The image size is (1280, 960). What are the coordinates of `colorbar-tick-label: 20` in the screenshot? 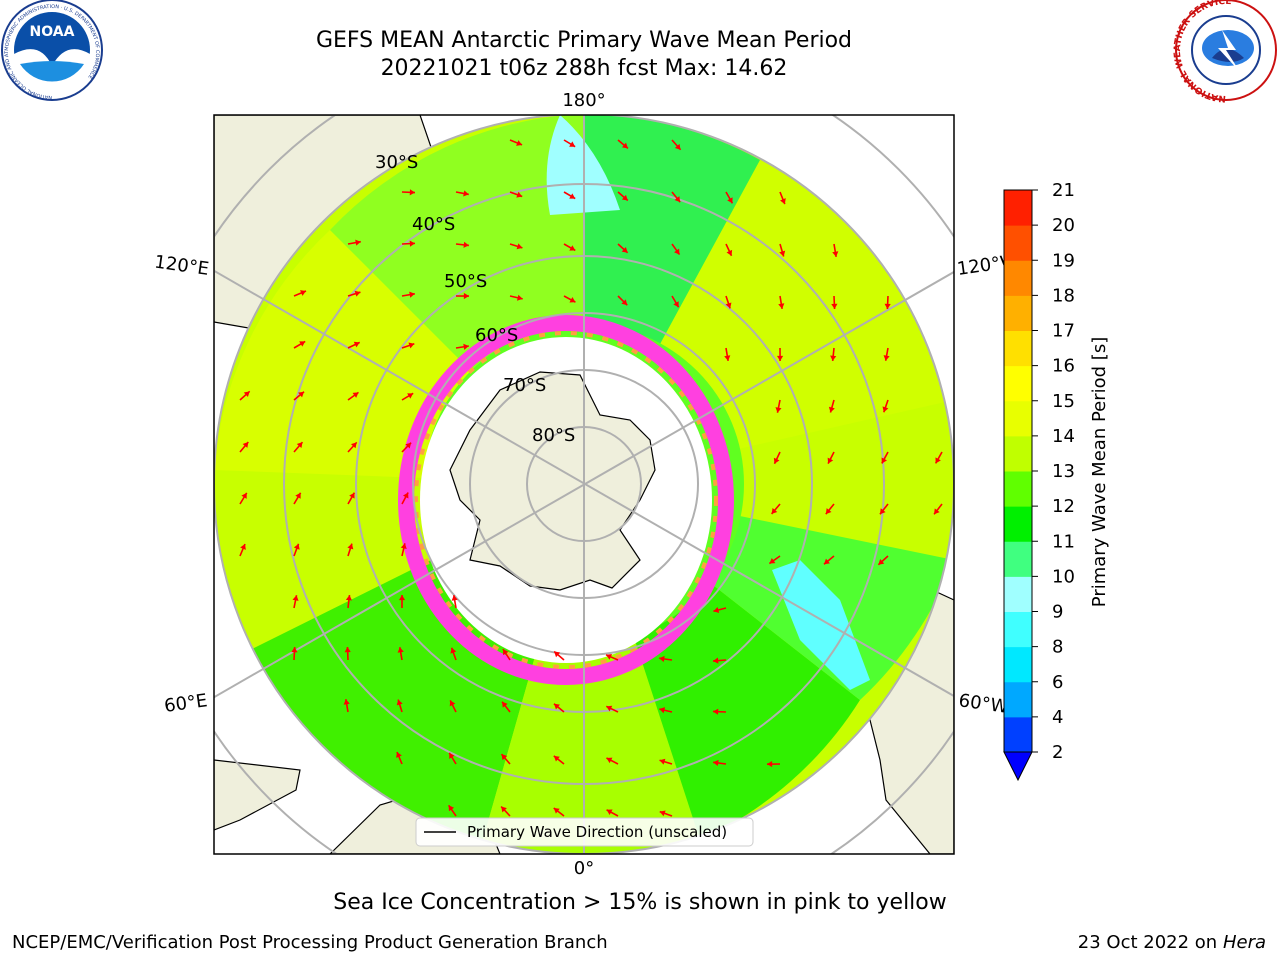 It's located at (1063, 225).